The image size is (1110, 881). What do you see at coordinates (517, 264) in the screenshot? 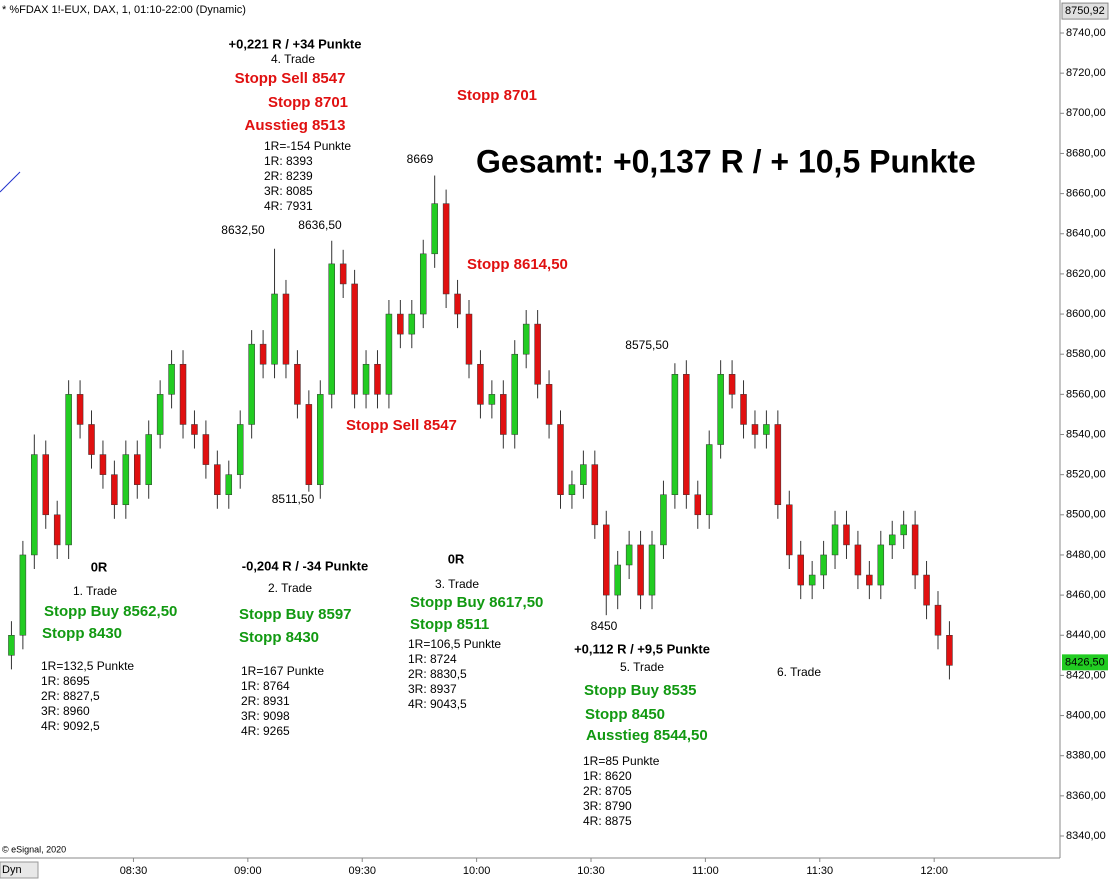
I see `annotation: Stopp 8614,50` at bounding box center [517, 264].